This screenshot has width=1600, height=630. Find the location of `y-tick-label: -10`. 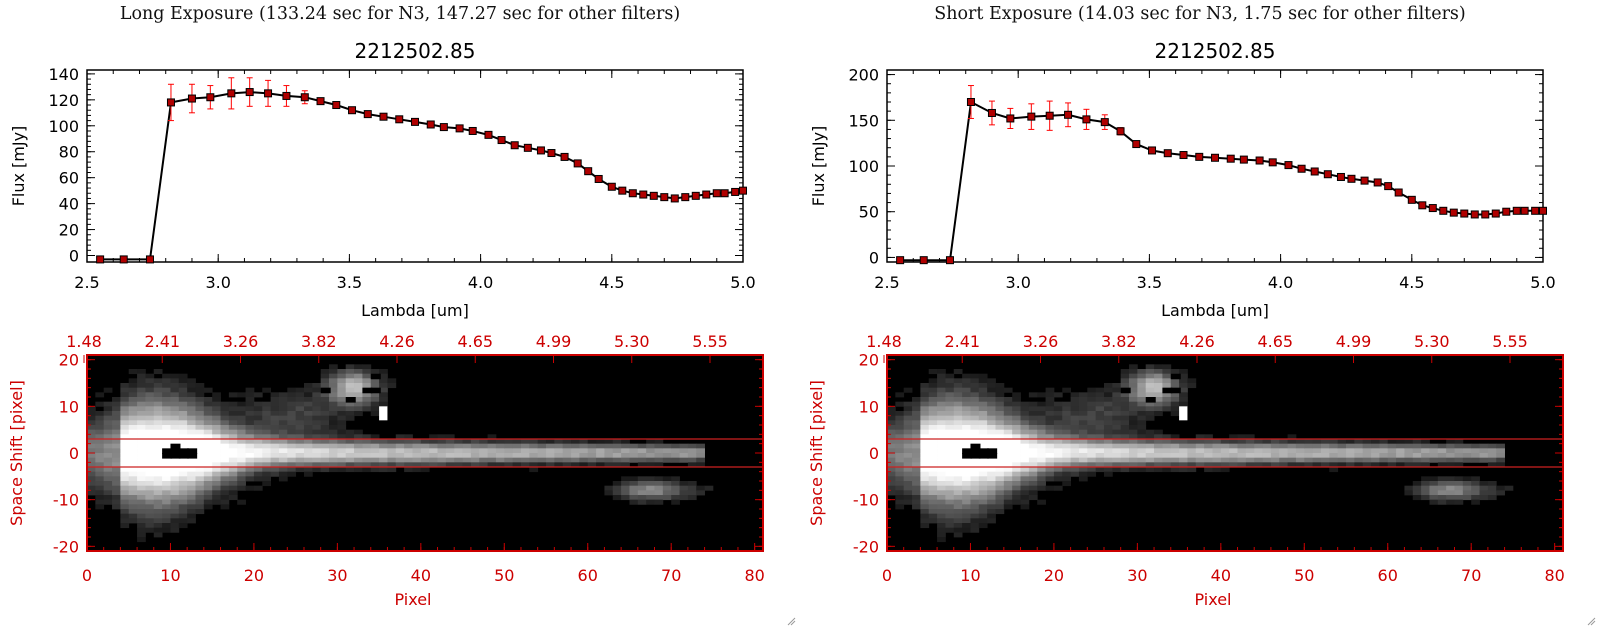

y-tick-label: -10 is located at coordinates (866, 500).